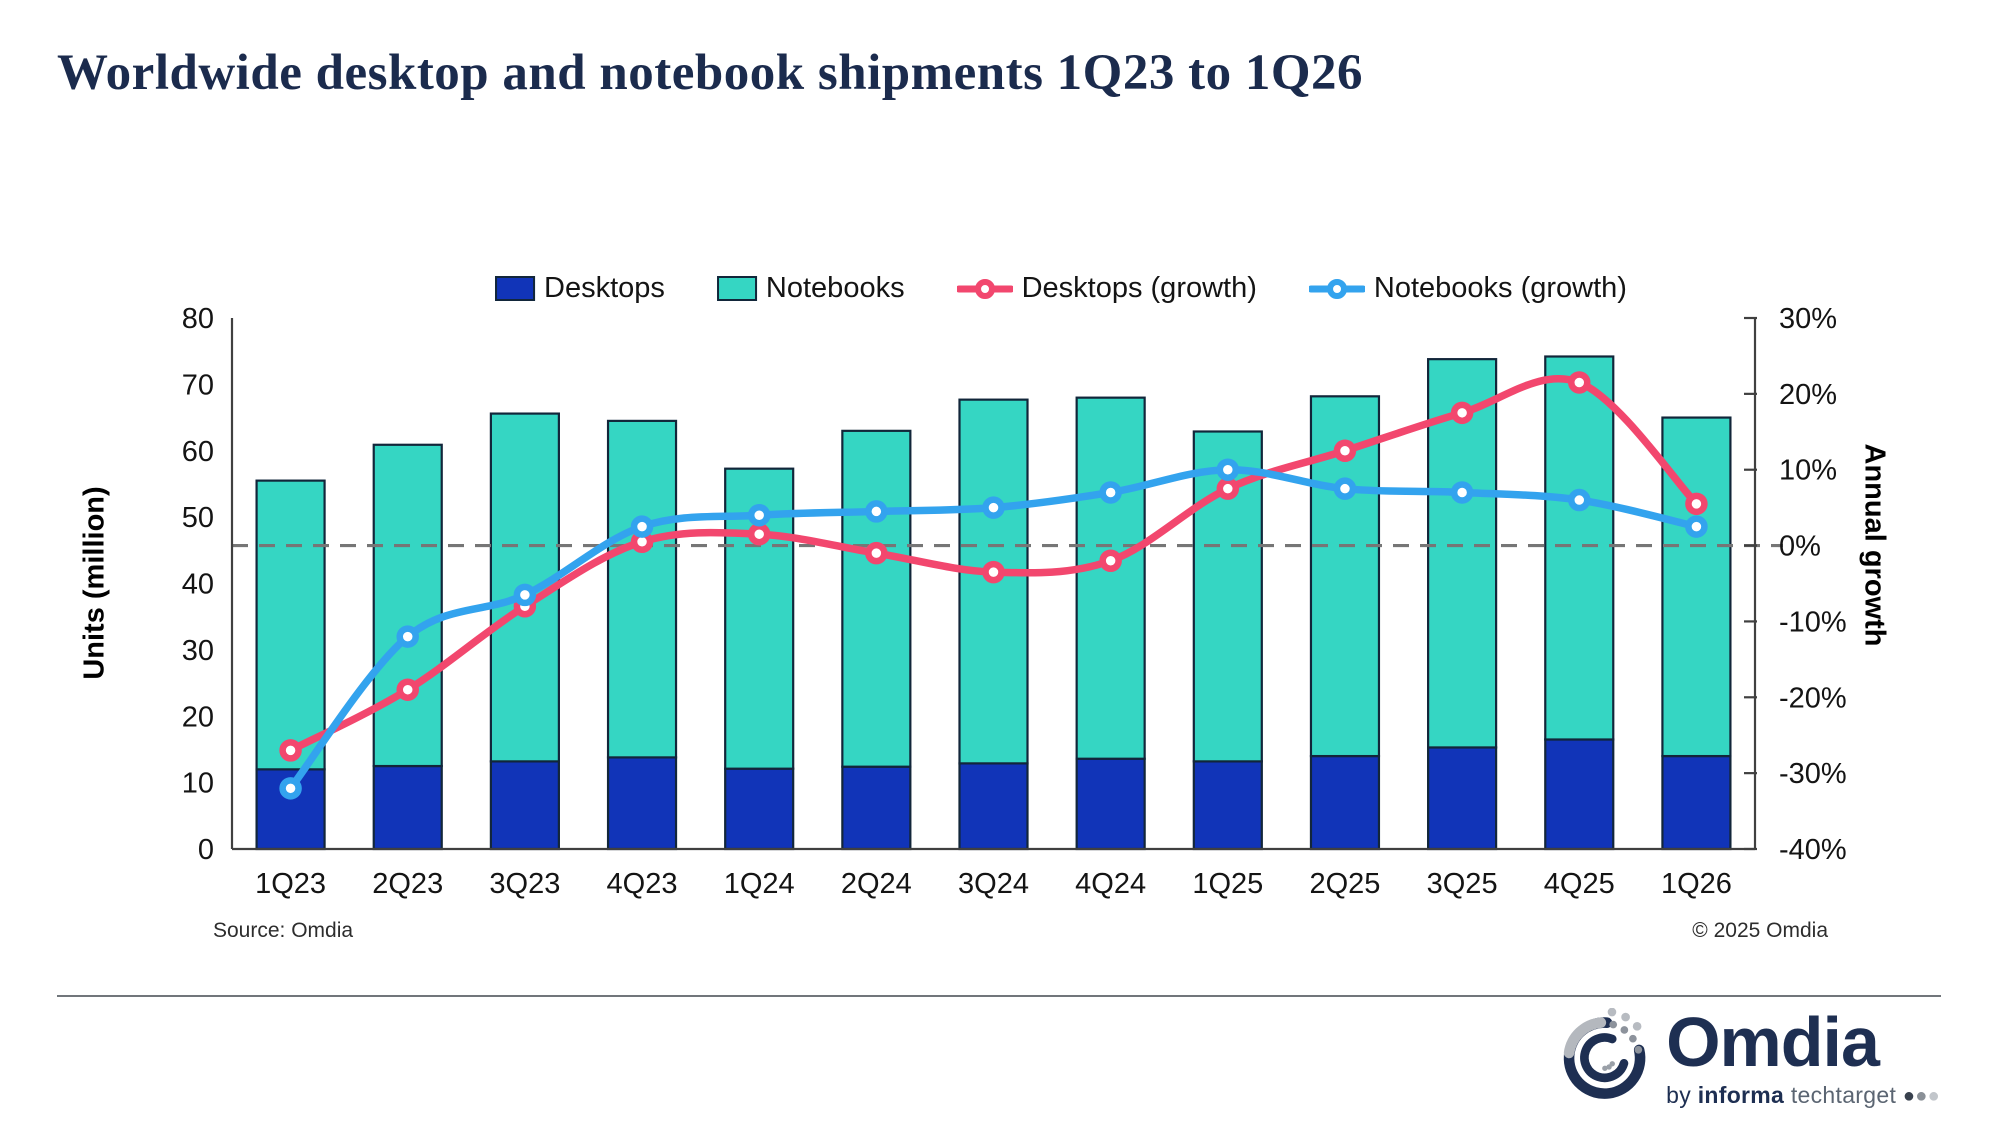 The width and height of the screenshot is (2000, 1125). Describe the element at coordinates (835, 288) in the screenshot. I see `legend-label: Notebooks` at that location.